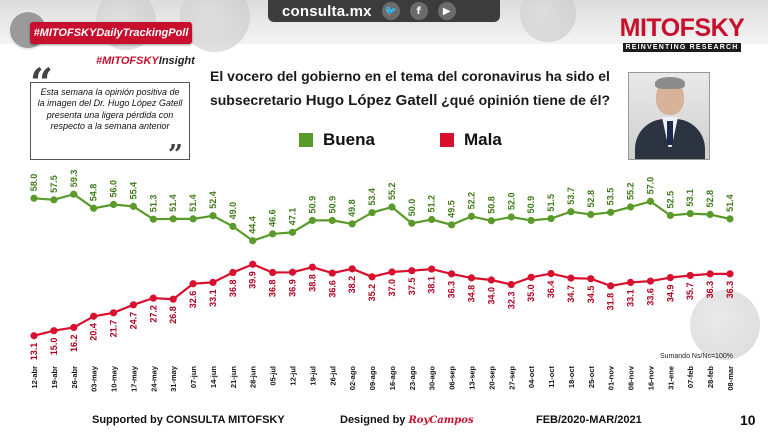 This screenshot has height=432, width=768. I want to click on legend-buena: Buena, so click(337, 140).